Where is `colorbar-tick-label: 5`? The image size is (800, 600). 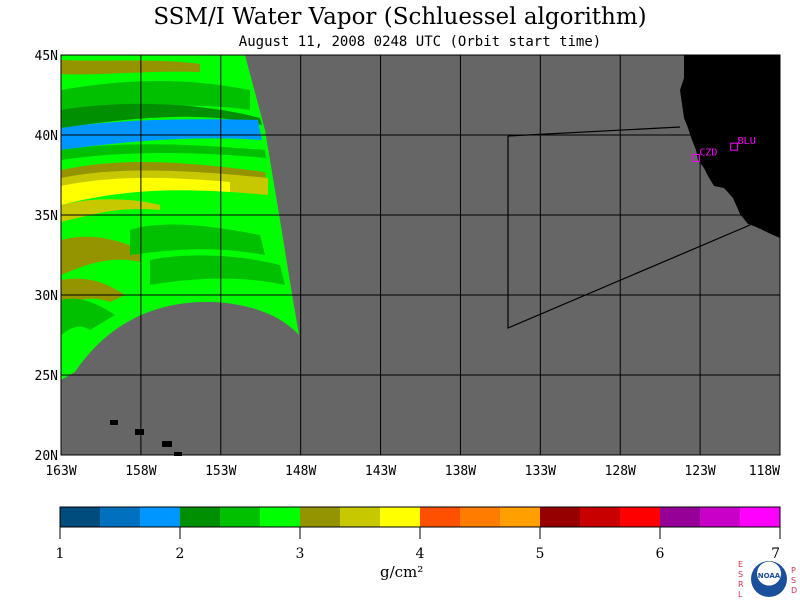
colorbar-tick-label: 5 is located at coordinates (540, 554).